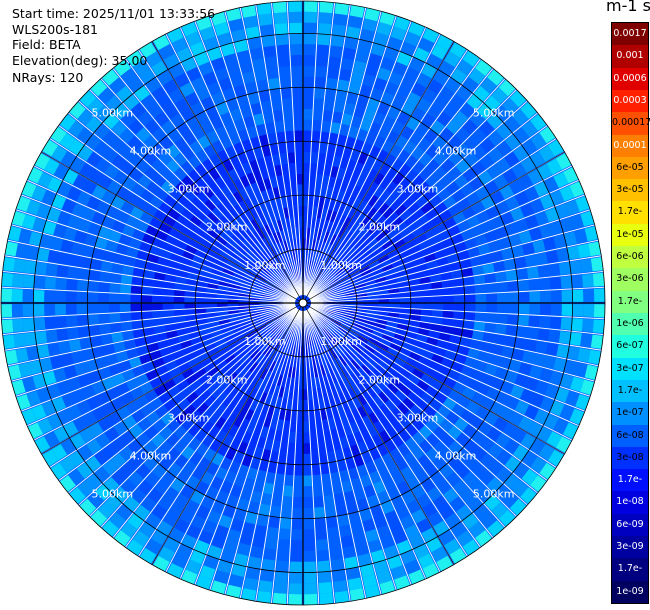 The height and width of the screenshot is (610, 650). What do you see at coordinates (114, 13) in the screenshot?
I see `start-time-label: Start time: 2025/11/01 13:33:56` at bounding box center [114, 13].